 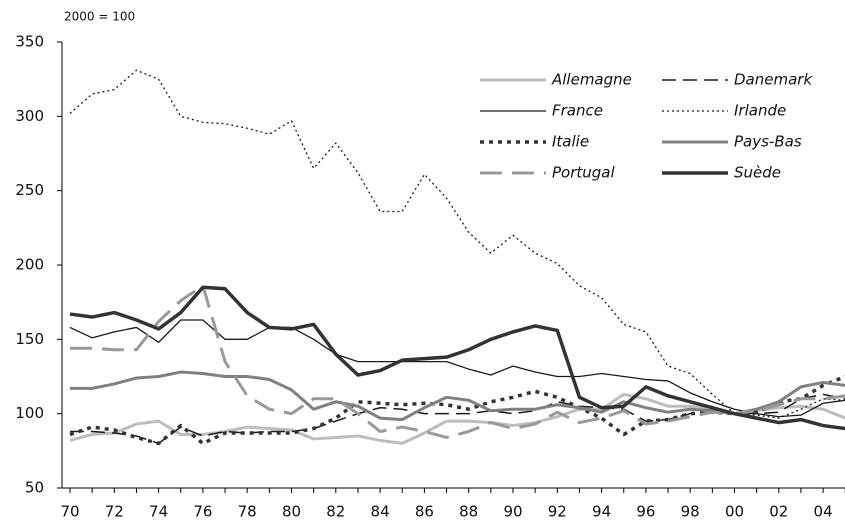 What do you see at coordinates (29, 413) in the screenshot?
I see `y-tick-label: 100` at bounding box center [29, 413].